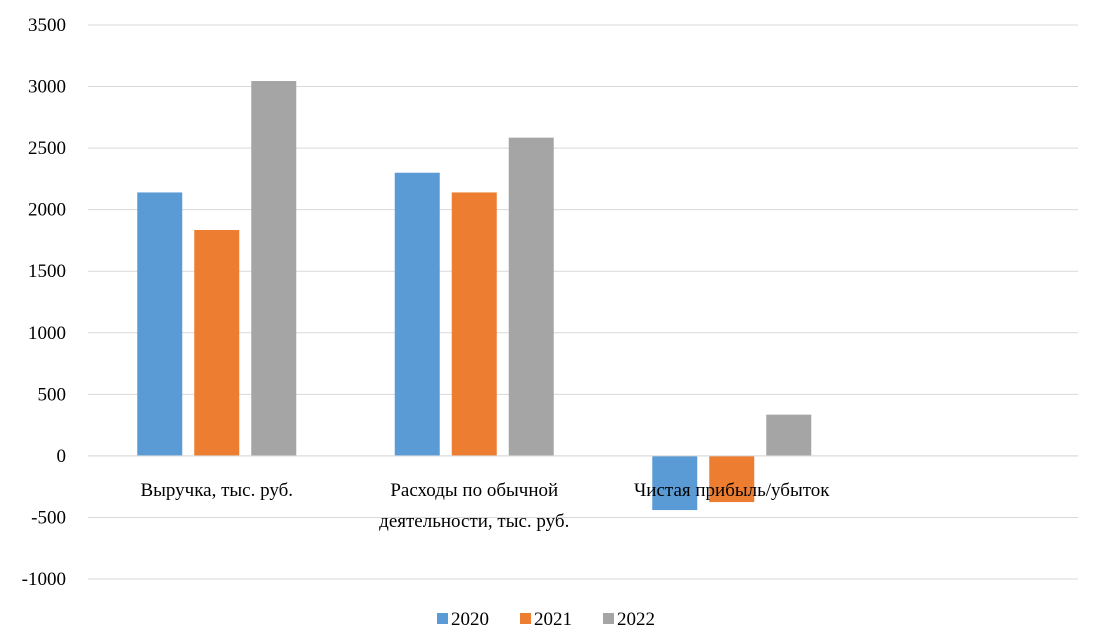 The height and width of the screenshot is (639, 1103). What do you see at coordinates (44, 579) in the screenshot?
I see `y-tick-label: -1000` at bounding box center [44, 579].